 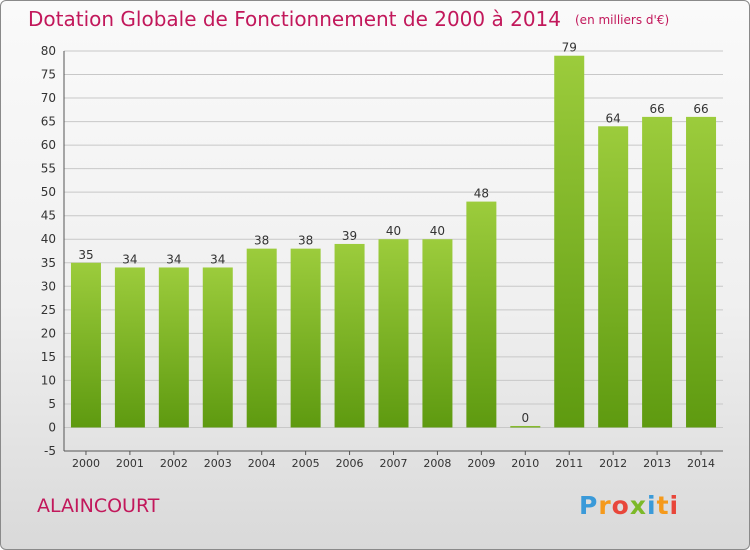 What do you see at coordinates (98, 506) in the screenshot?
I see `commune-name: ALAINCOURT` at bounding box center [98, 506].